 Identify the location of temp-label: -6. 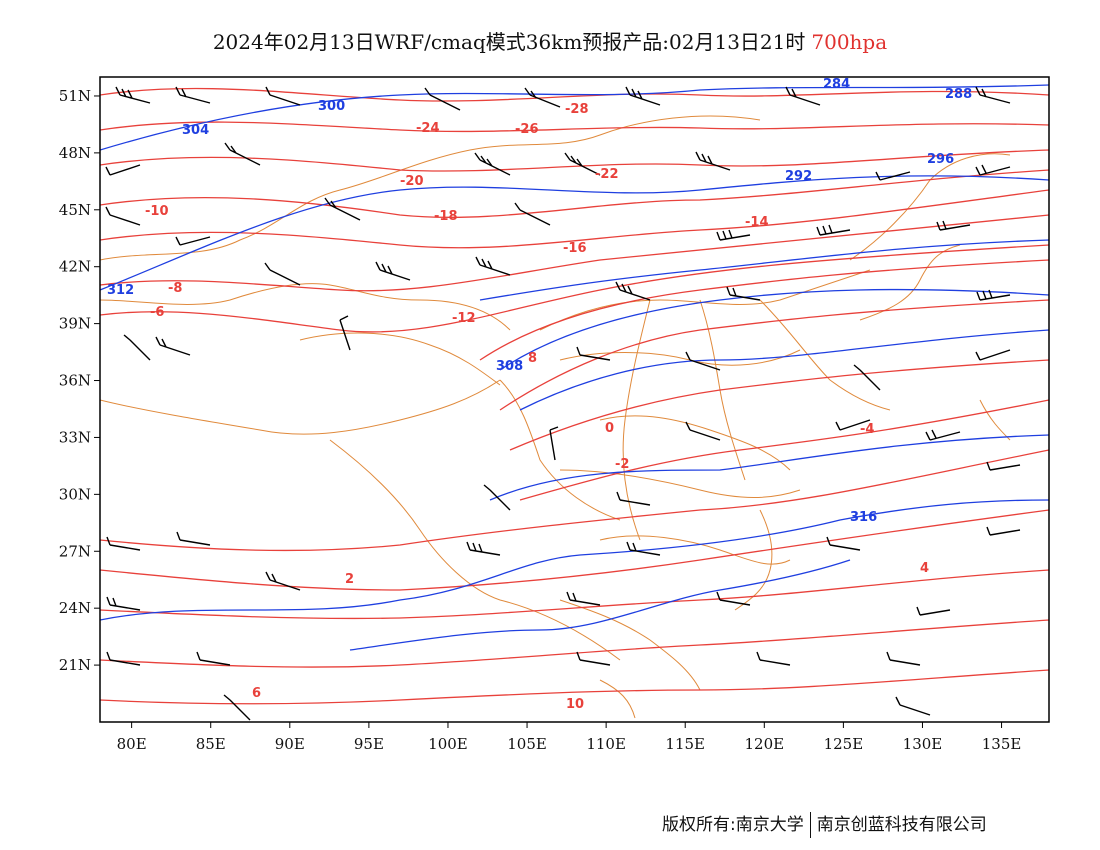
(157, 312).